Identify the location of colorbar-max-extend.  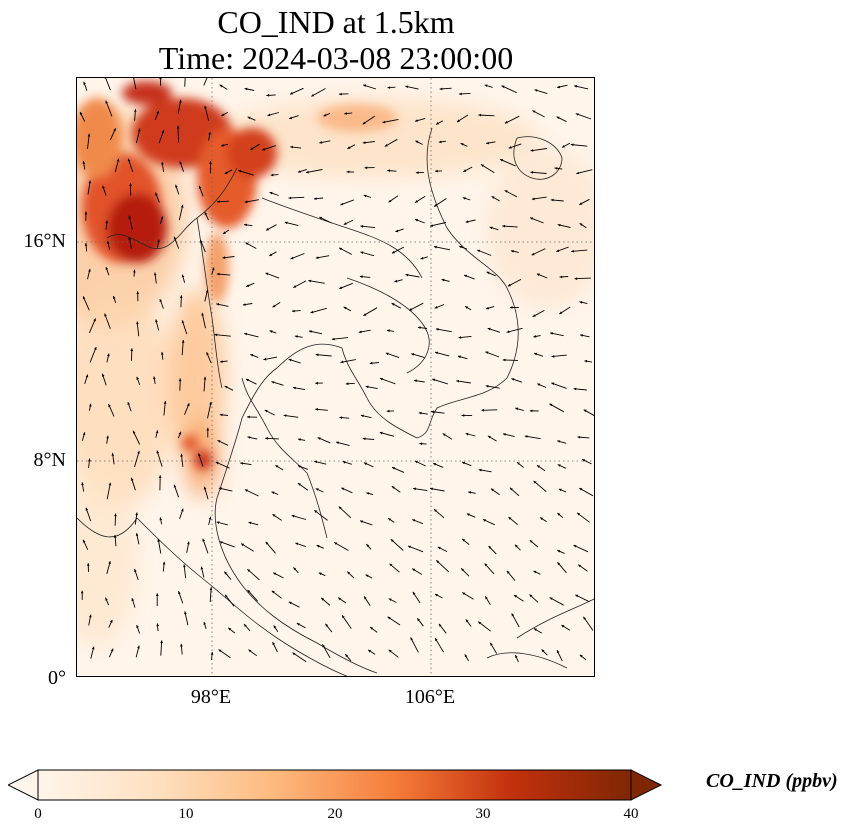
(646, 785).